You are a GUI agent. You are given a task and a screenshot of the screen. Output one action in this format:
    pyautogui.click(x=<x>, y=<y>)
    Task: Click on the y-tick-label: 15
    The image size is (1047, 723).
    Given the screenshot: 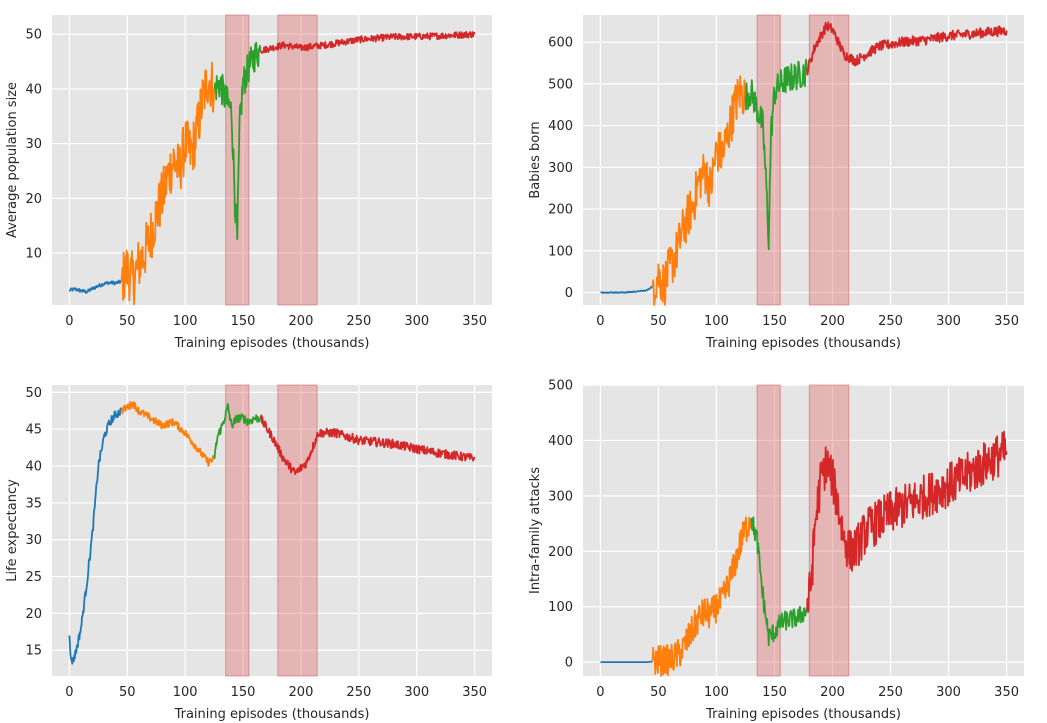 What is the action you would take?
    pyautogui.click(x=33, y=651)
    